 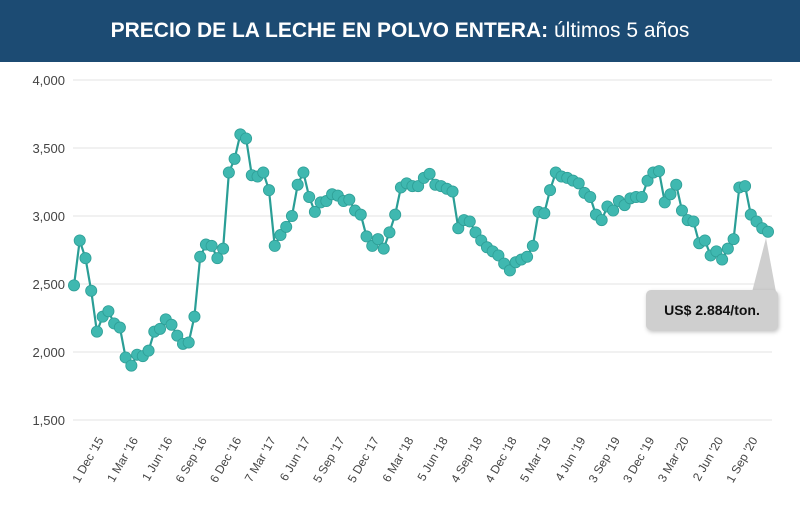 What do you see at coordinates (157, 458) in the screenshot?
I see `x-tick-label: 1 Jun '16` at bounding box center [157, 458].